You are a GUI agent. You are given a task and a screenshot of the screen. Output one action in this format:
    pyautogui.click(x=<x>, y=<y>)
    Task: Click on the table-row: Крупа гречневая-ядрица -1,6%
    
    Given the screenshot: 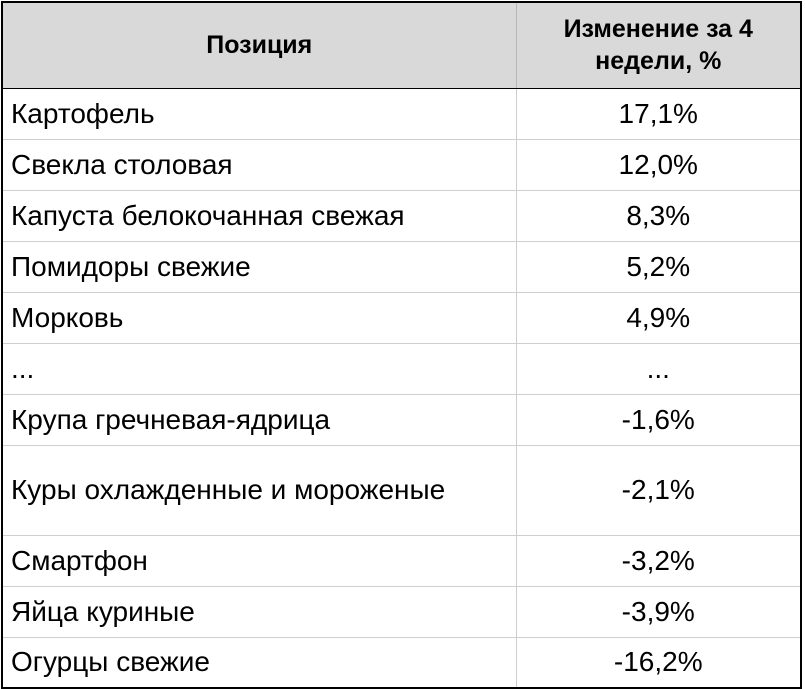 What is the action you would take?
    pyautogui.click(x=401, y=419)
    